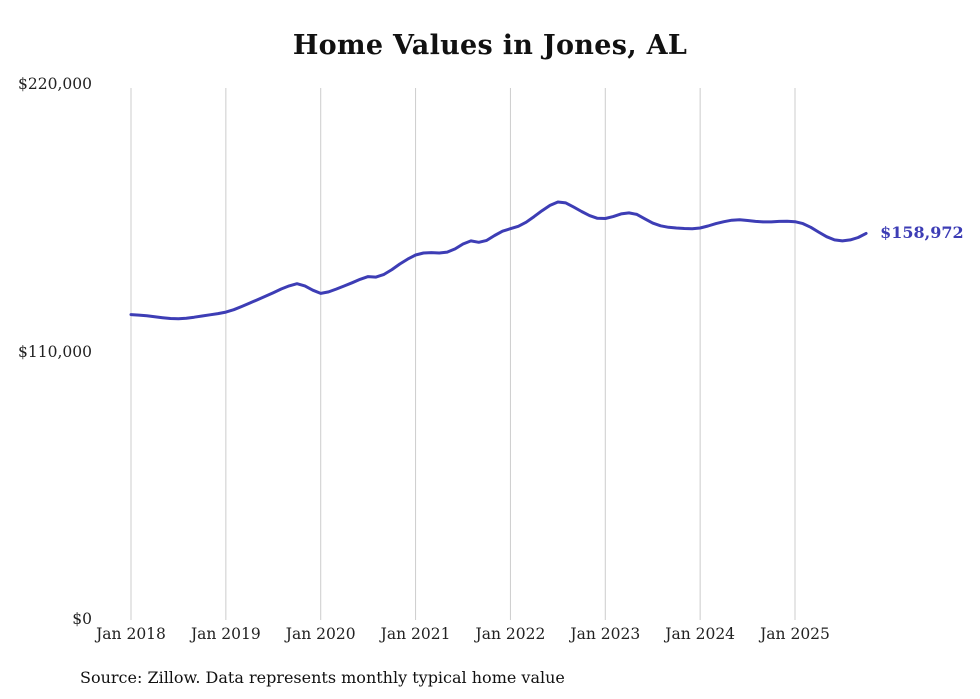 This screenshot has width=980, height=699. Describe the element at coordinates (605, 634) in the screenshot. I see `x-tick-label: Jan 2023` at that location.